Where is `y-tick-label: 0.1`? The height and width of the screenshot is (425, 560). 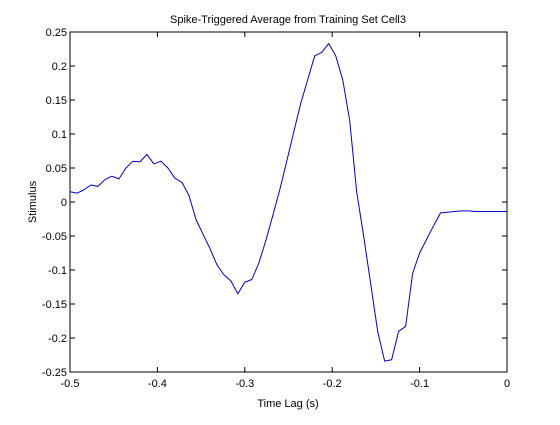
y-tick-label: 0.1 is located at coordinates (59, 135).